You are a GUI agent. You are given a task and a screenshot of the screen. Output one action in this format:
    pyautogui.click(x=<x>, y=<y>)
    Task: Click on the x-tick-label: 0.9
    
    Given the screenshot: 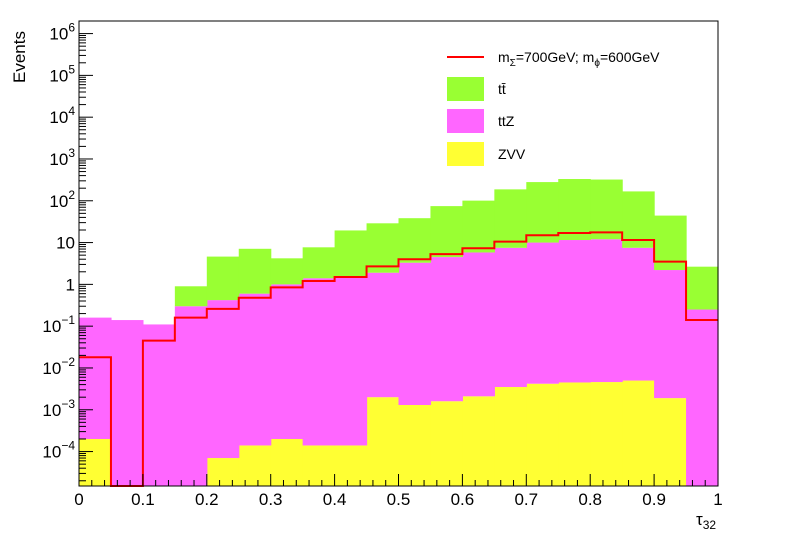 What is the action you would take?
    pyautogui.click(x=654, y=499)
    